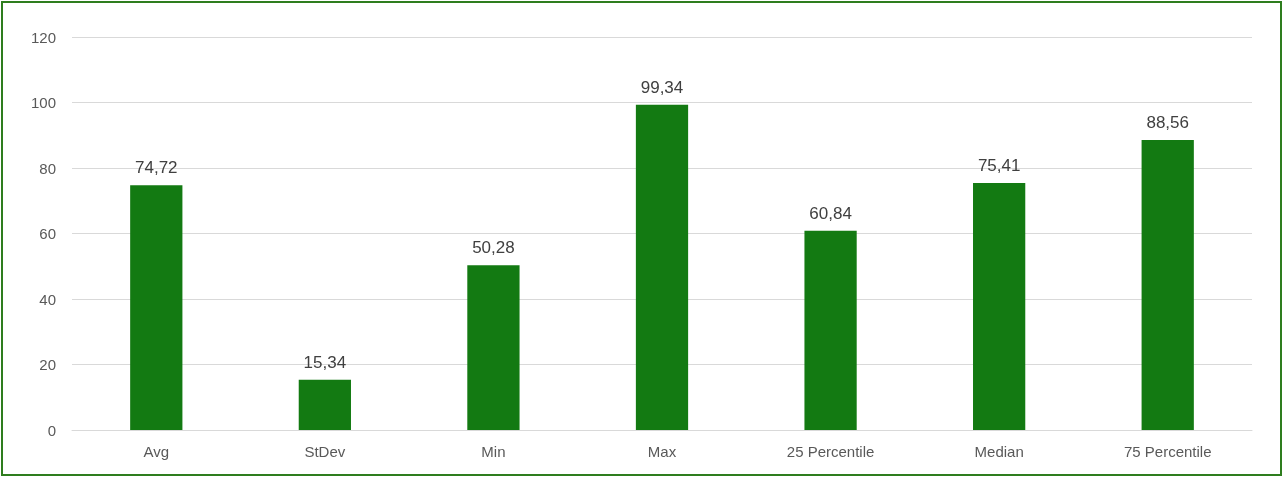 This screenshot has width=1285, height=479. I want to click on data-label: 74,72, so click(156, 168).